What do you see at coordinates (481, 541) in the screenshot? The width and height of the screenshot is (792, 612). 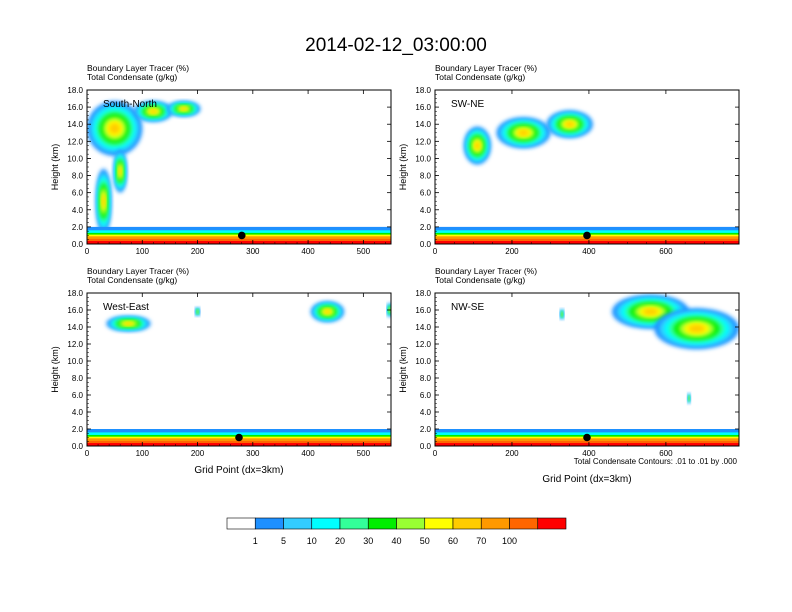 I see `colorbar-label: 70` at bounding box center [481, 541].